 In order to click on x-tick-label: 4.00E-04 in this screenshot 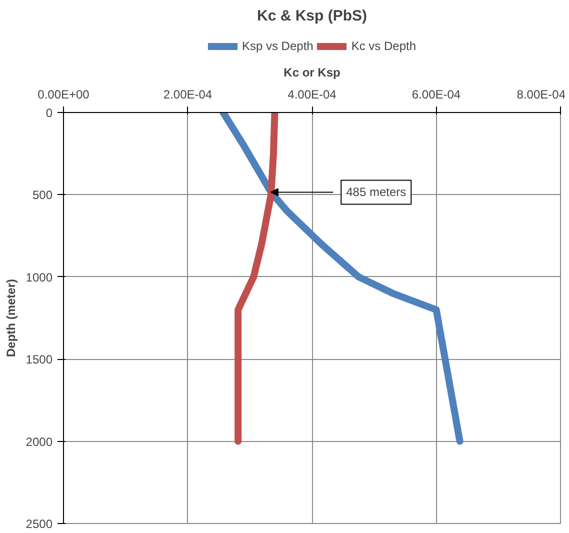, I will do `click(312, 95)`.